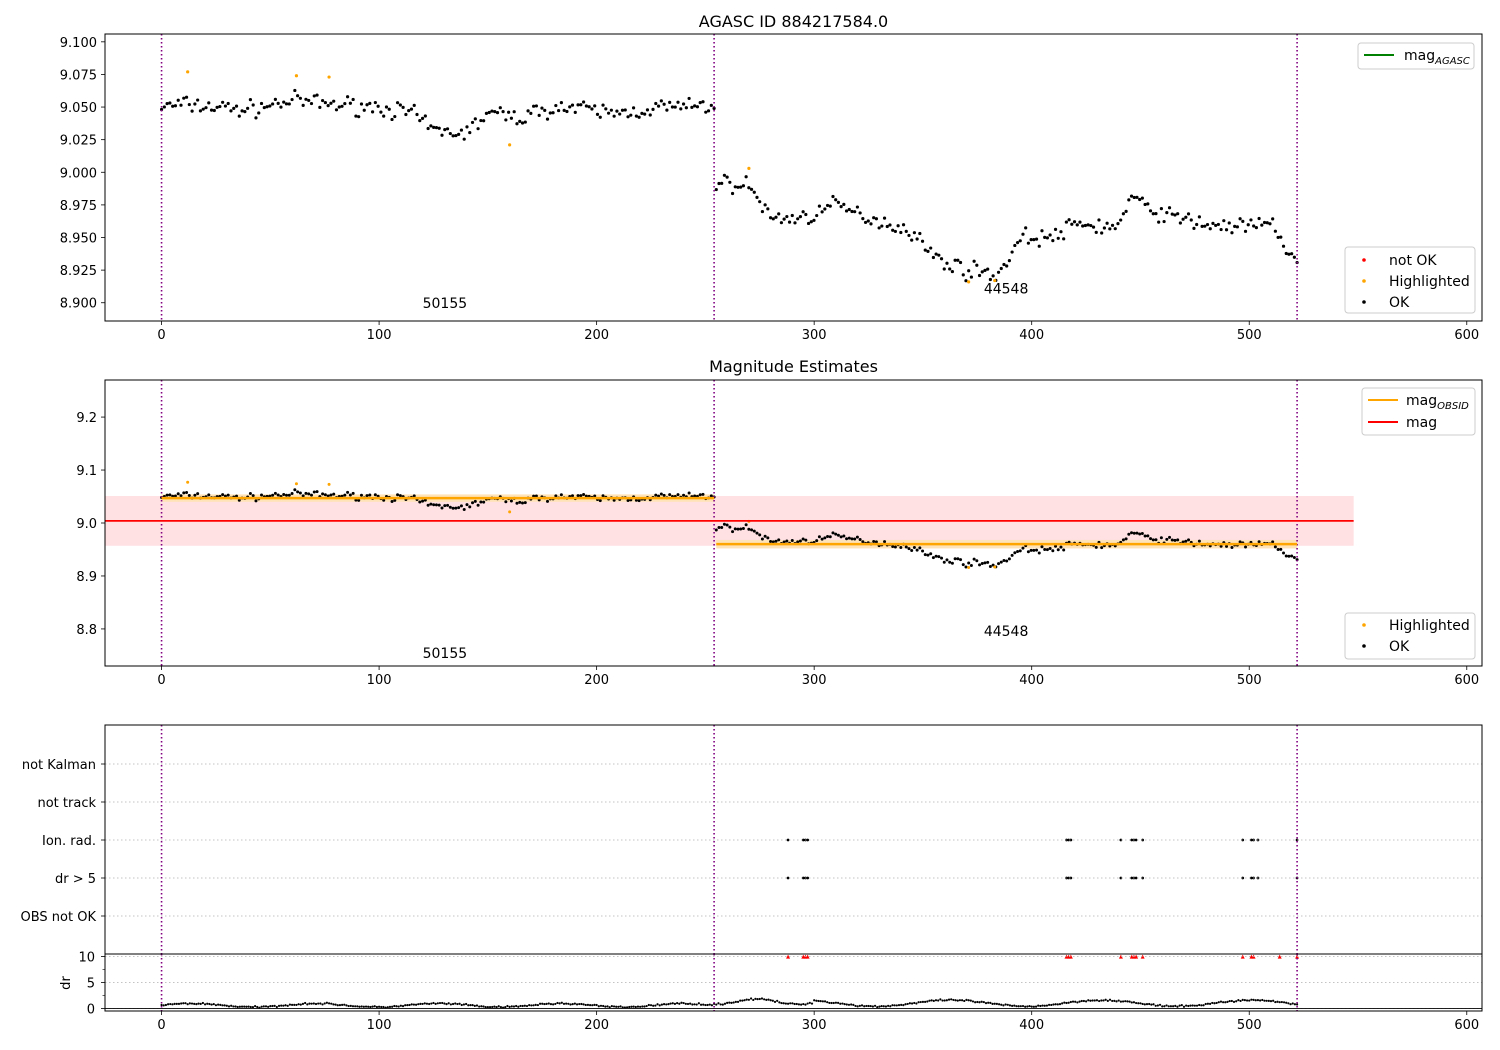  I want to click on flag-point, so click(1136, 878).